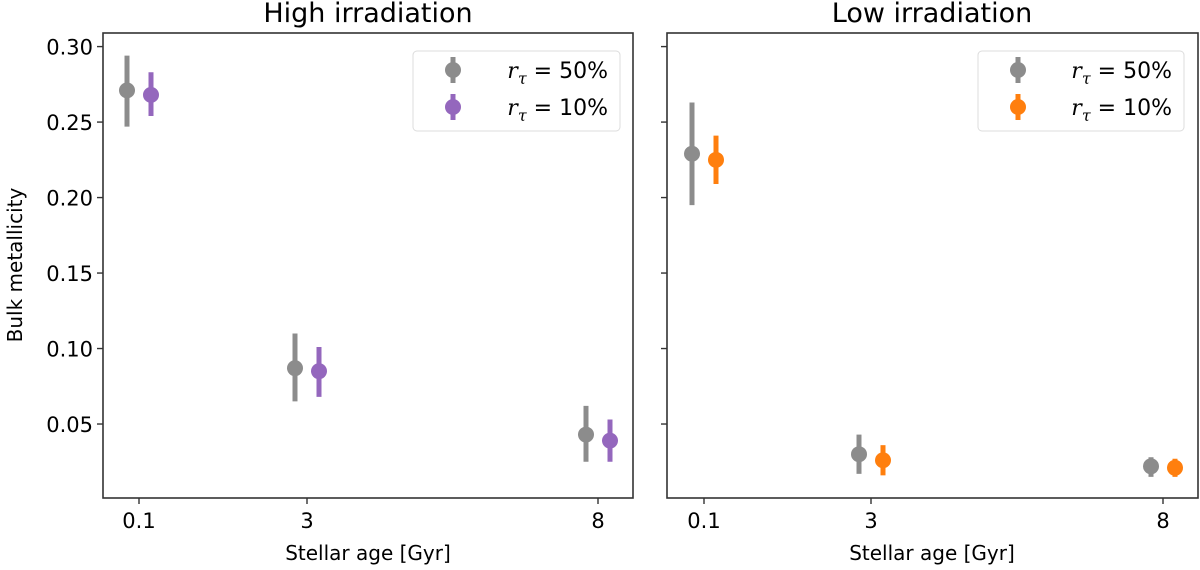 This screenshot has width=1200, height=570. Describe the element at coordinates (69, 123) in the screenshot. I see `y-tick-label: 0.25` at that location.